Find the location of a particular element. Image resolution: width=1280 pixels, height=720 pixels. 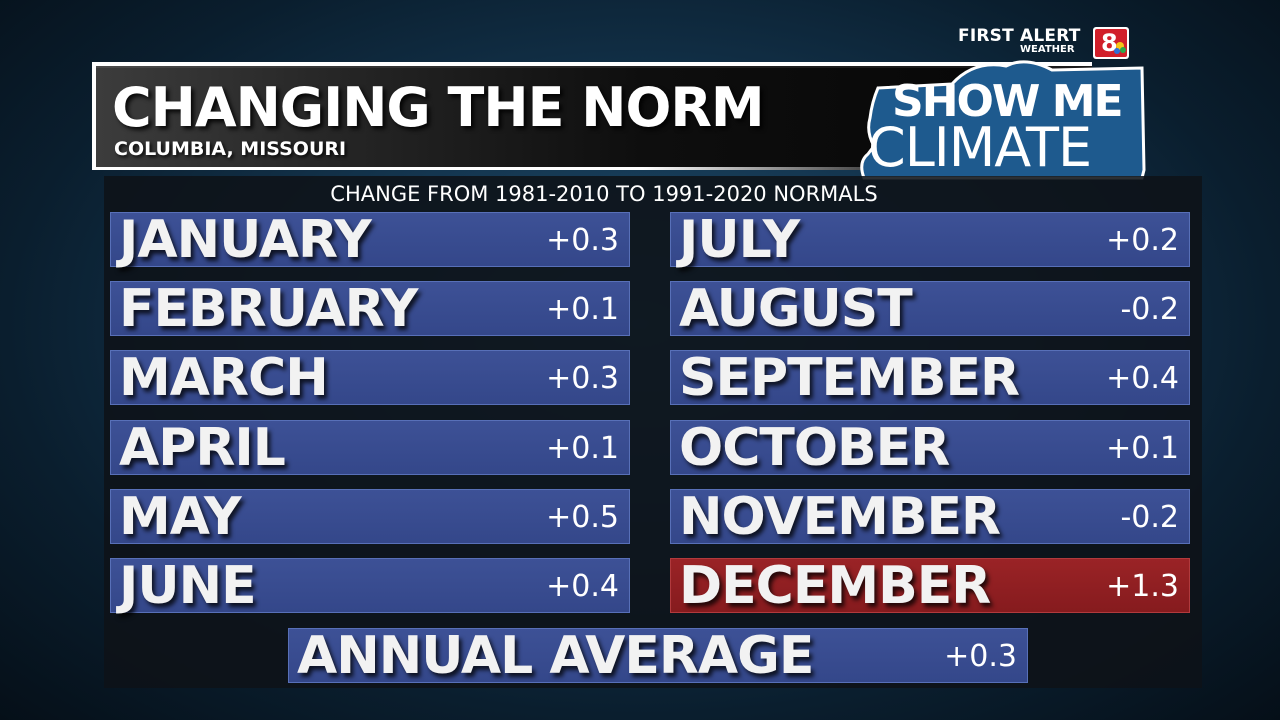

month-label: MAY is located at coordinates (180, 517).